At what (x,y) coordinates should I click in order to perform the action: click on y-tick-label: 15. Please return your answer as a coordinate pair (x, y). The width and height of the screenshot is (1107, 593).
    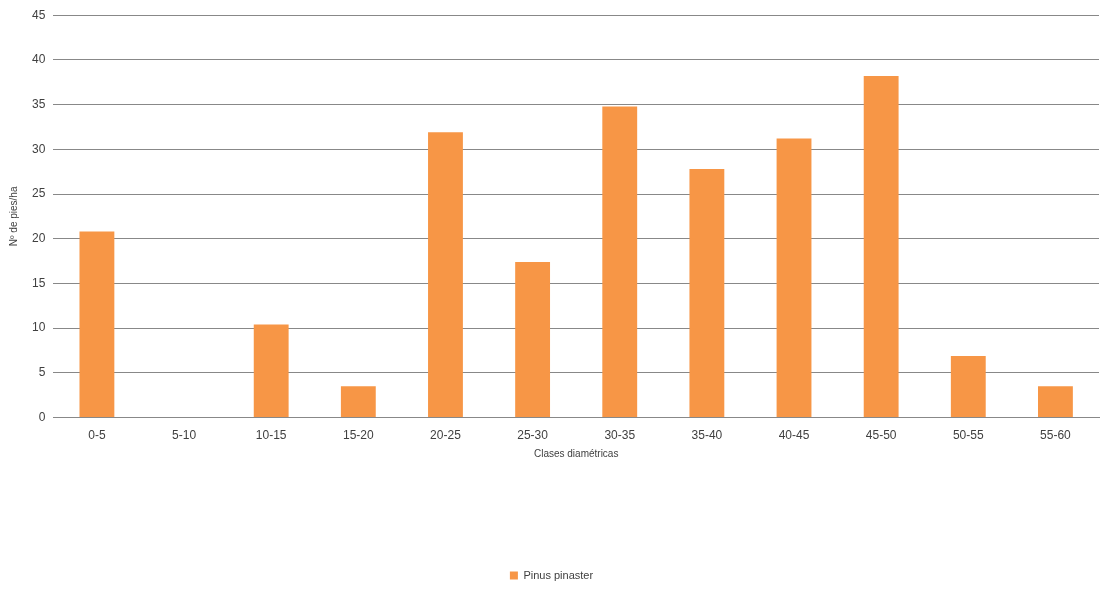
    Looking at the image, I should click on (38, 282).